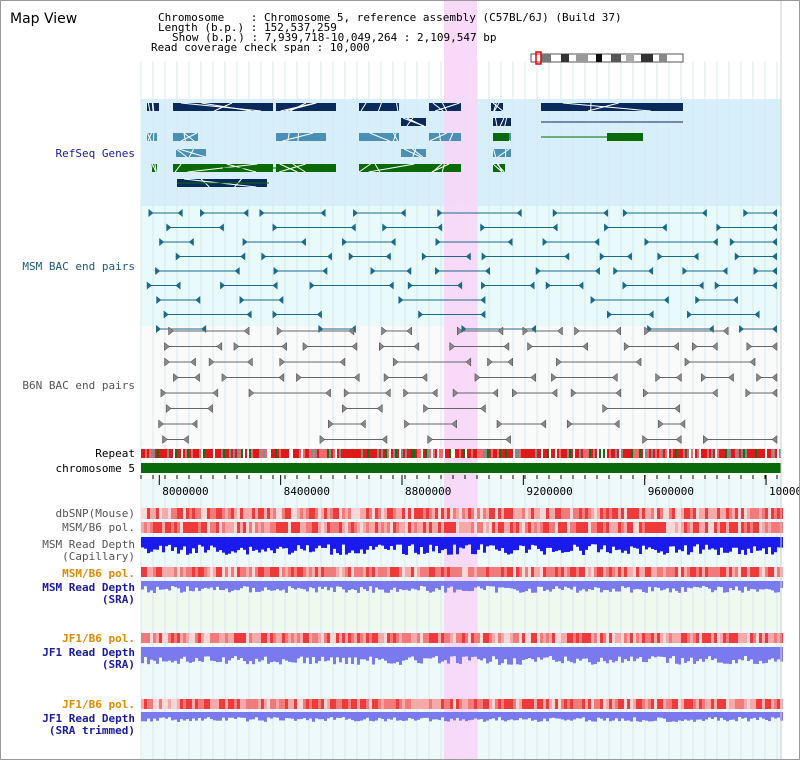  Describe the element at coordinates (98, 573) in the screenshot. I see `label-msm-b6-pol-sra: MSM/B6 pol.` at that location.